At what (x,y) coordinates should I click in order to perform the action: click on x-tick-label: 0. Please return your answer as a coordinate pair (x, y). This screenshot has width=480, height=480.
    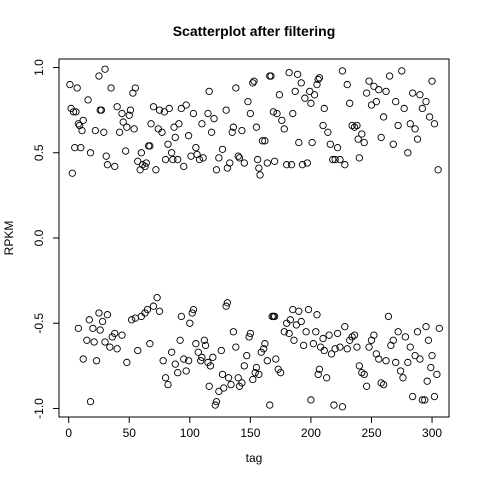
    Looking at the image, I should click on (68, 433).